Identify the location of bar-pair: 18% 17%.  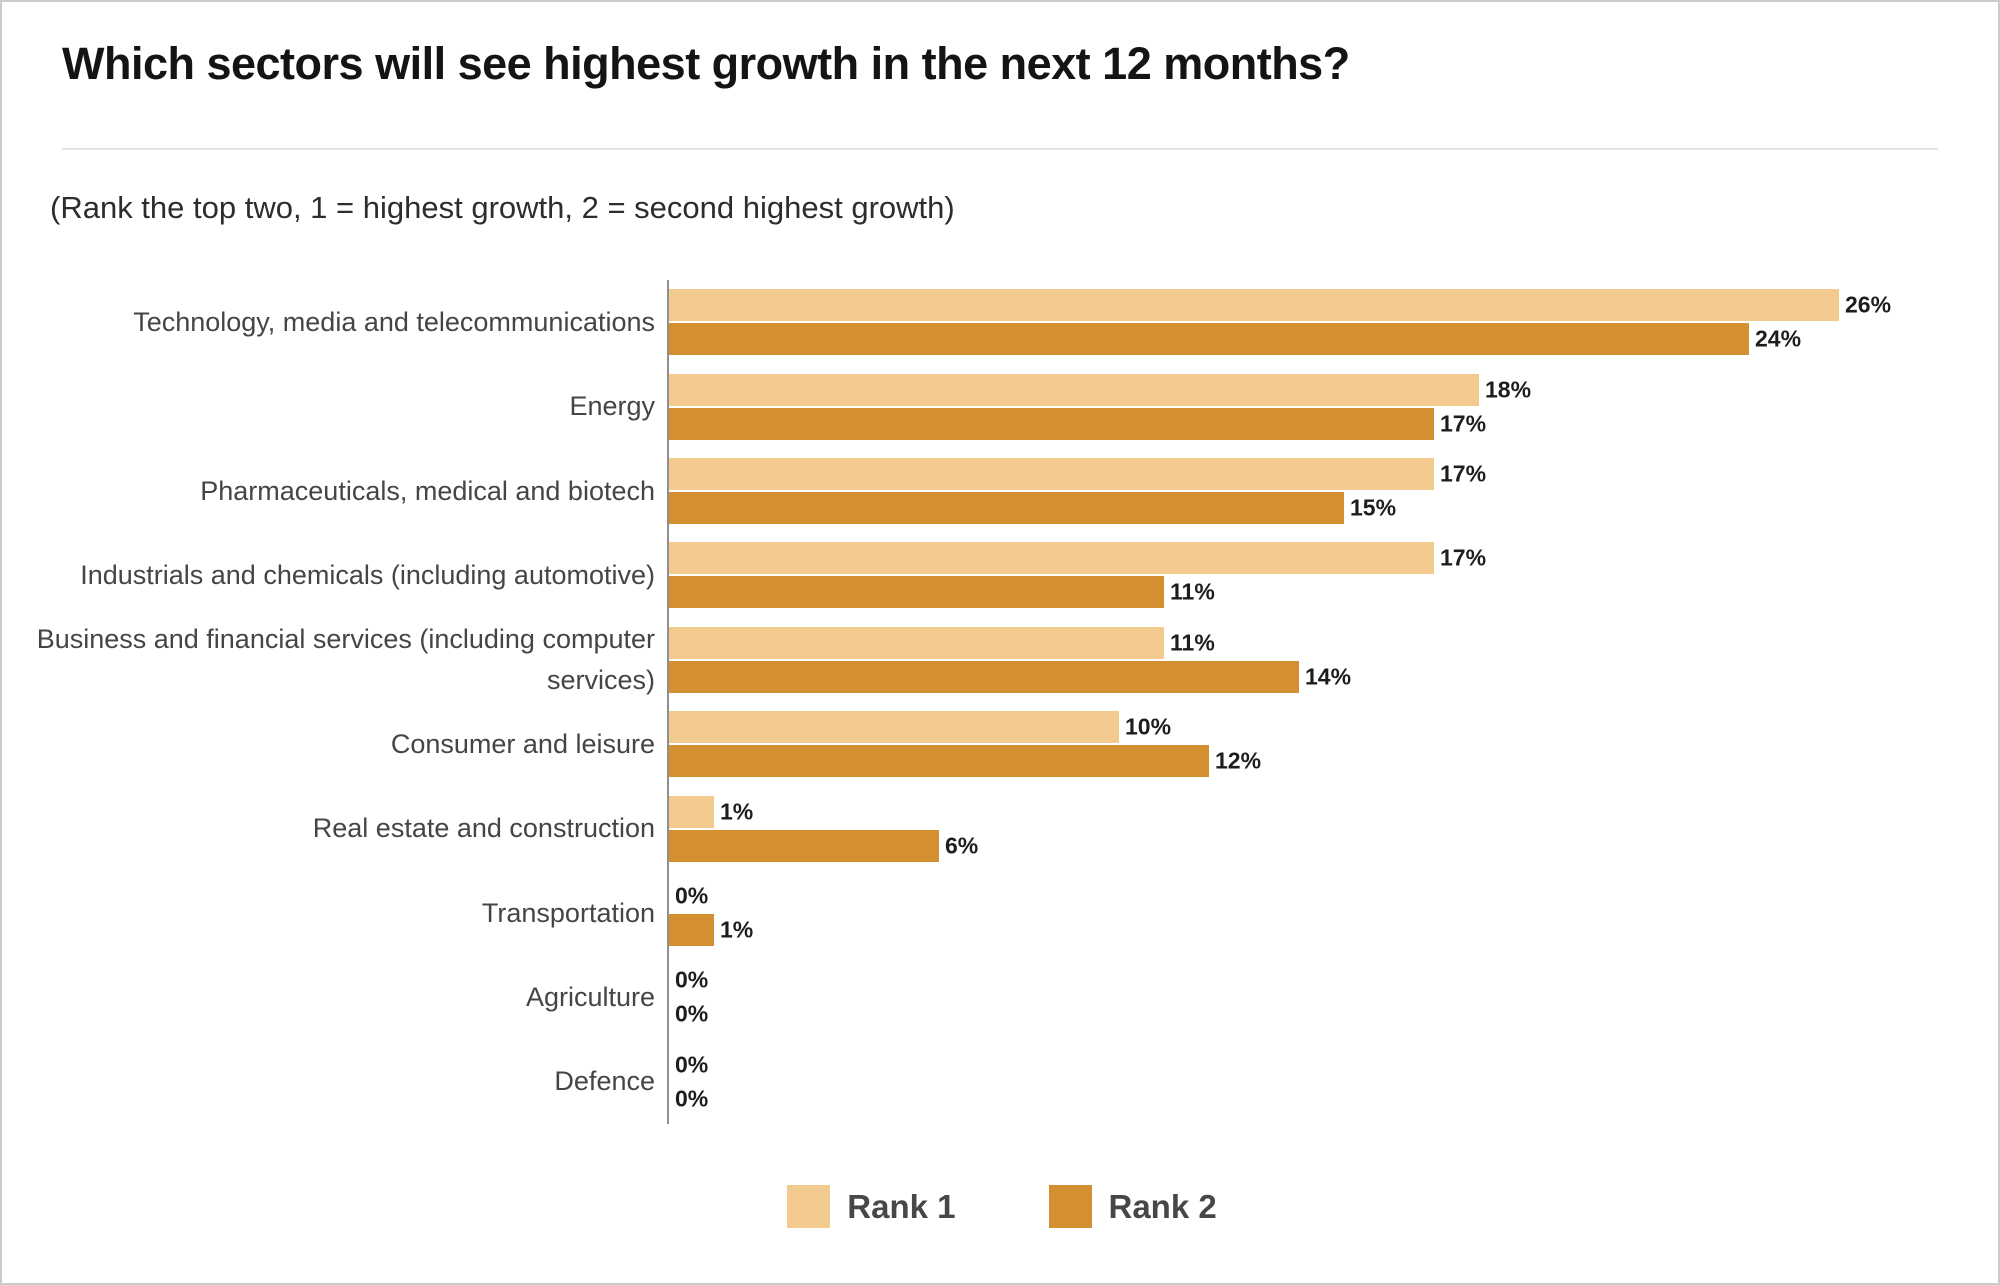
(1100, 406).